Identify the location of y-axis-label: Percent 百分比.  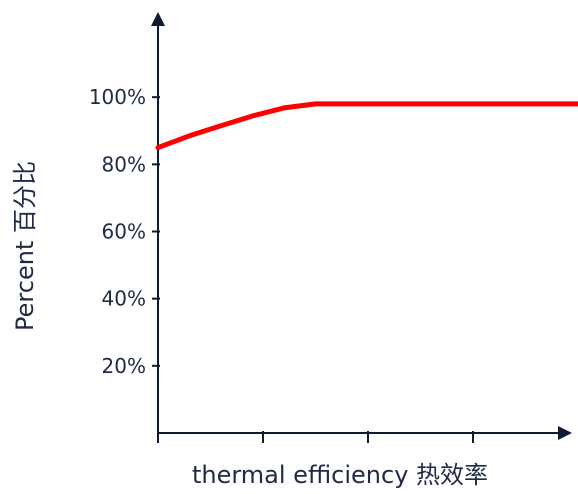
(25, 246).